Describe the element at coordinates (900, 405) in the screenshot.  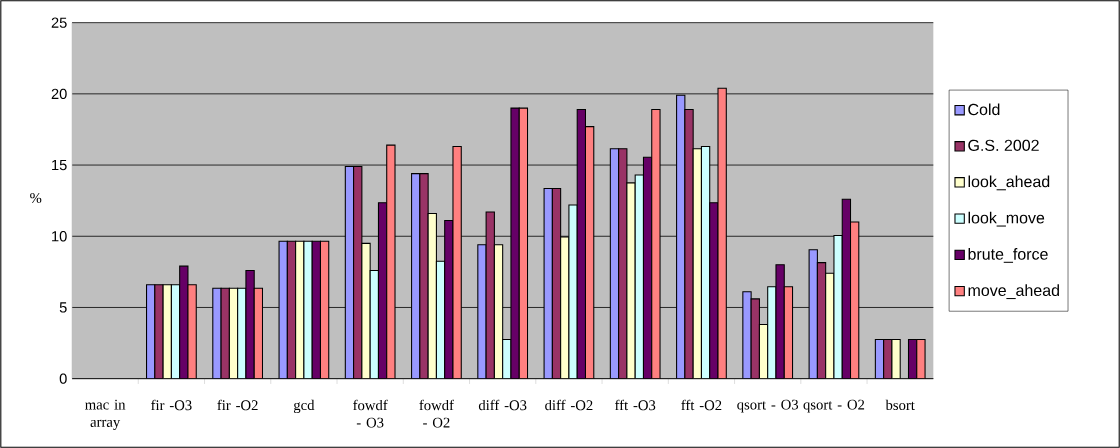
I see `x-tick-label: bsort` at that location.